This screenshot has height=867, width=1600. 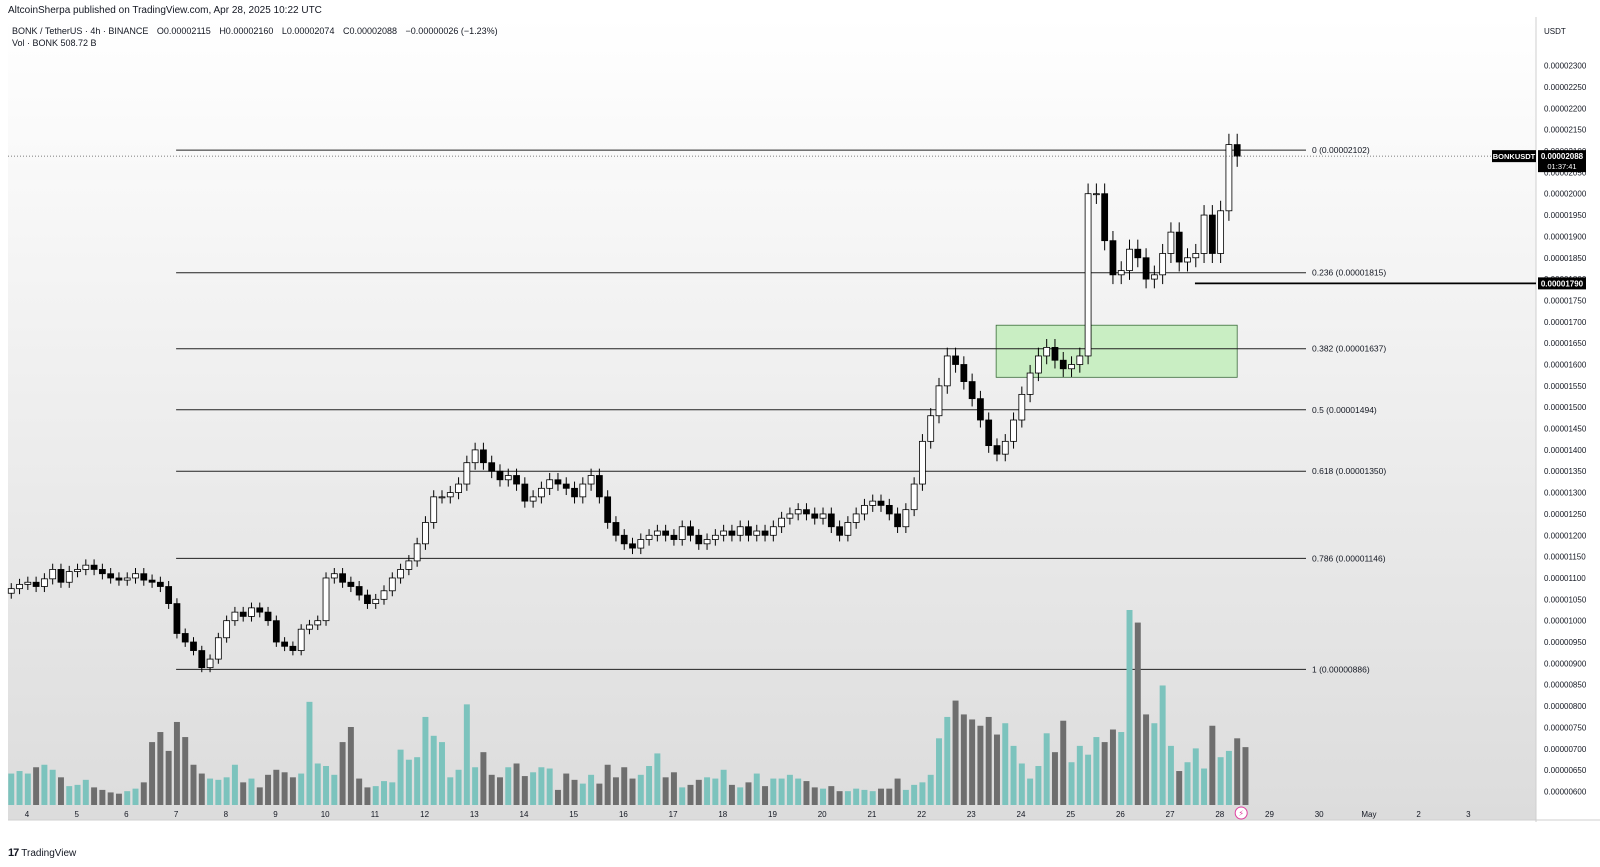 What do you see at coordinates (1562, 283) in the screenshot?
I see `support-price-tag` at bounding box center [1562, 283].